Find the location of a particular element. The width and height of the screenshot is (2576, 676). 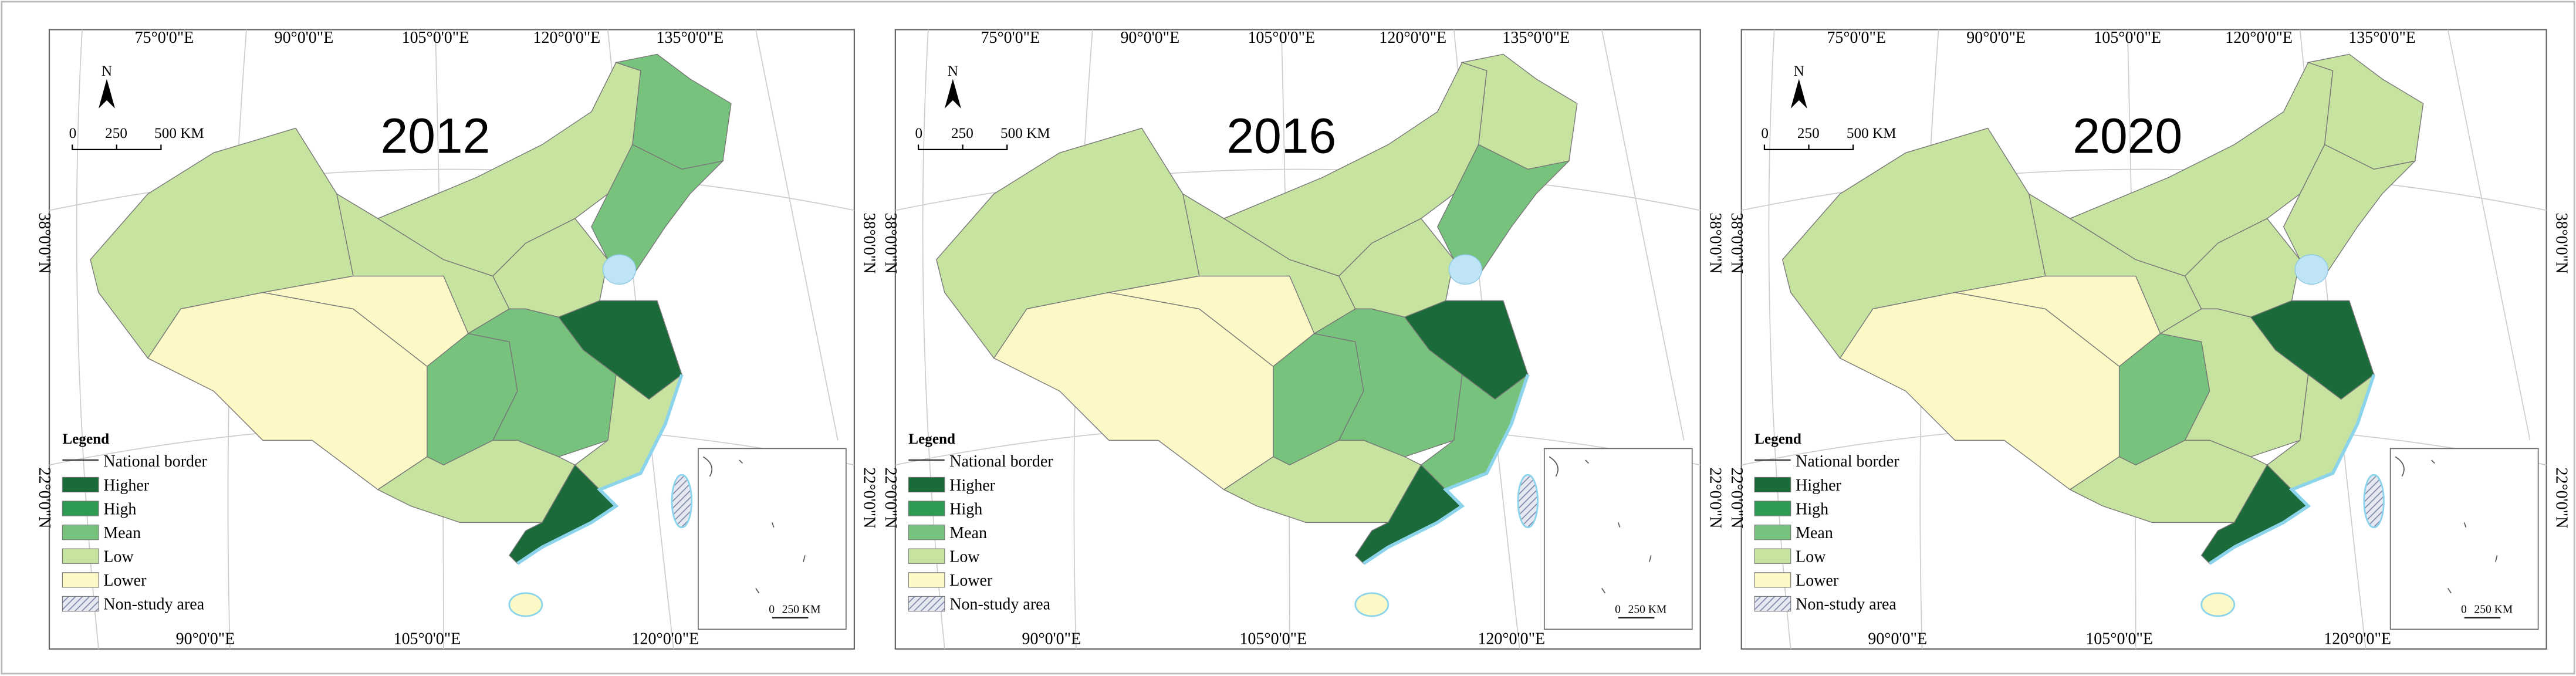

inset-coast is located at coordinates (2446, 525).